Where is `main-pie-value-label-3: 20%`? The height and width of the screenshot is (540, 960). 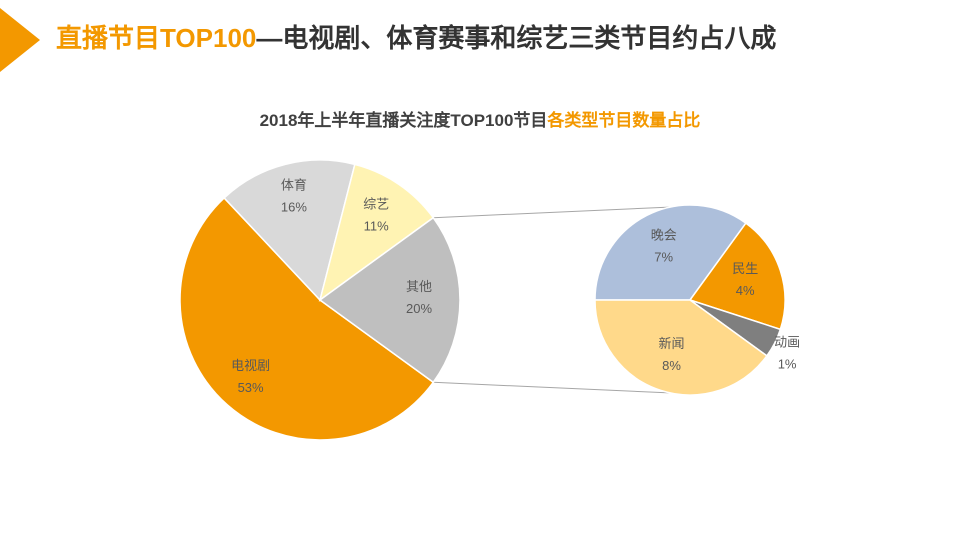 main-pie-value-label-3: 20% is located at coordinates (419, 308).